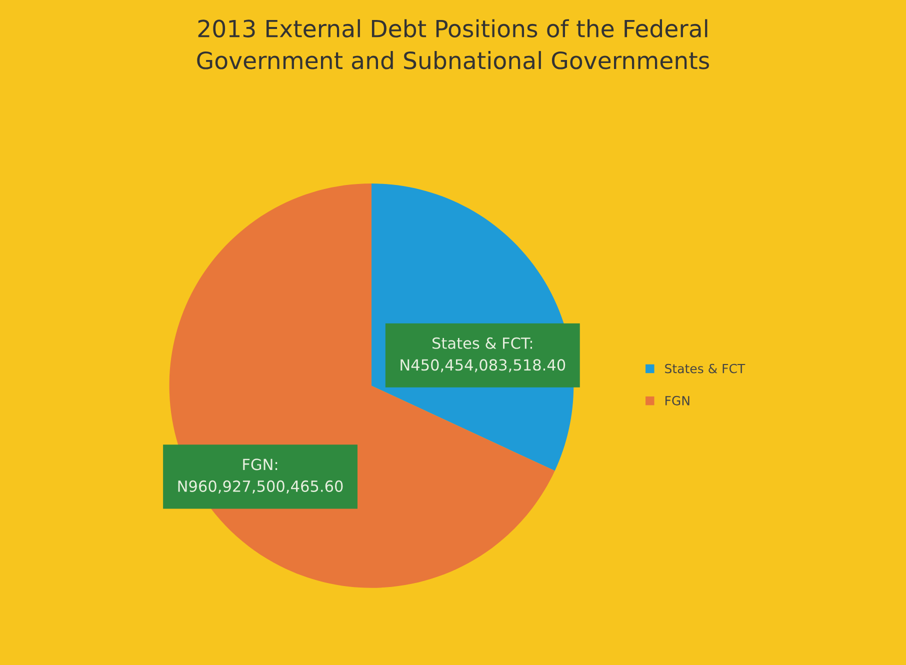  What do you see at coordinates (453, 44) in the screenshot?
I see `chart-title: 2013 External Debt Positions of the Federal Government and Subnational Governments` at bounding box center [453, 44].